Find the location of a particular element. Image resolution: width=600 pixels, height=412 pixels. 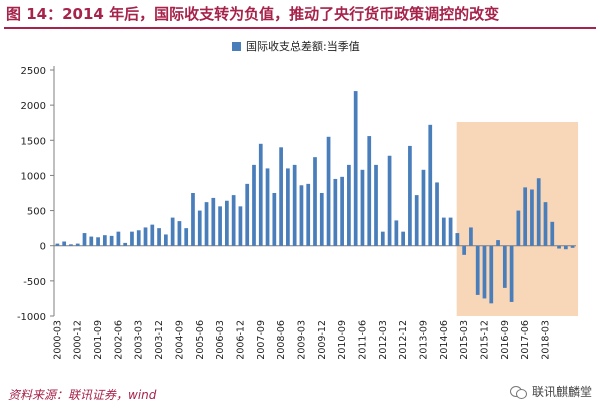

y-tick-label: 2500 is located at coordinates (33, 71).